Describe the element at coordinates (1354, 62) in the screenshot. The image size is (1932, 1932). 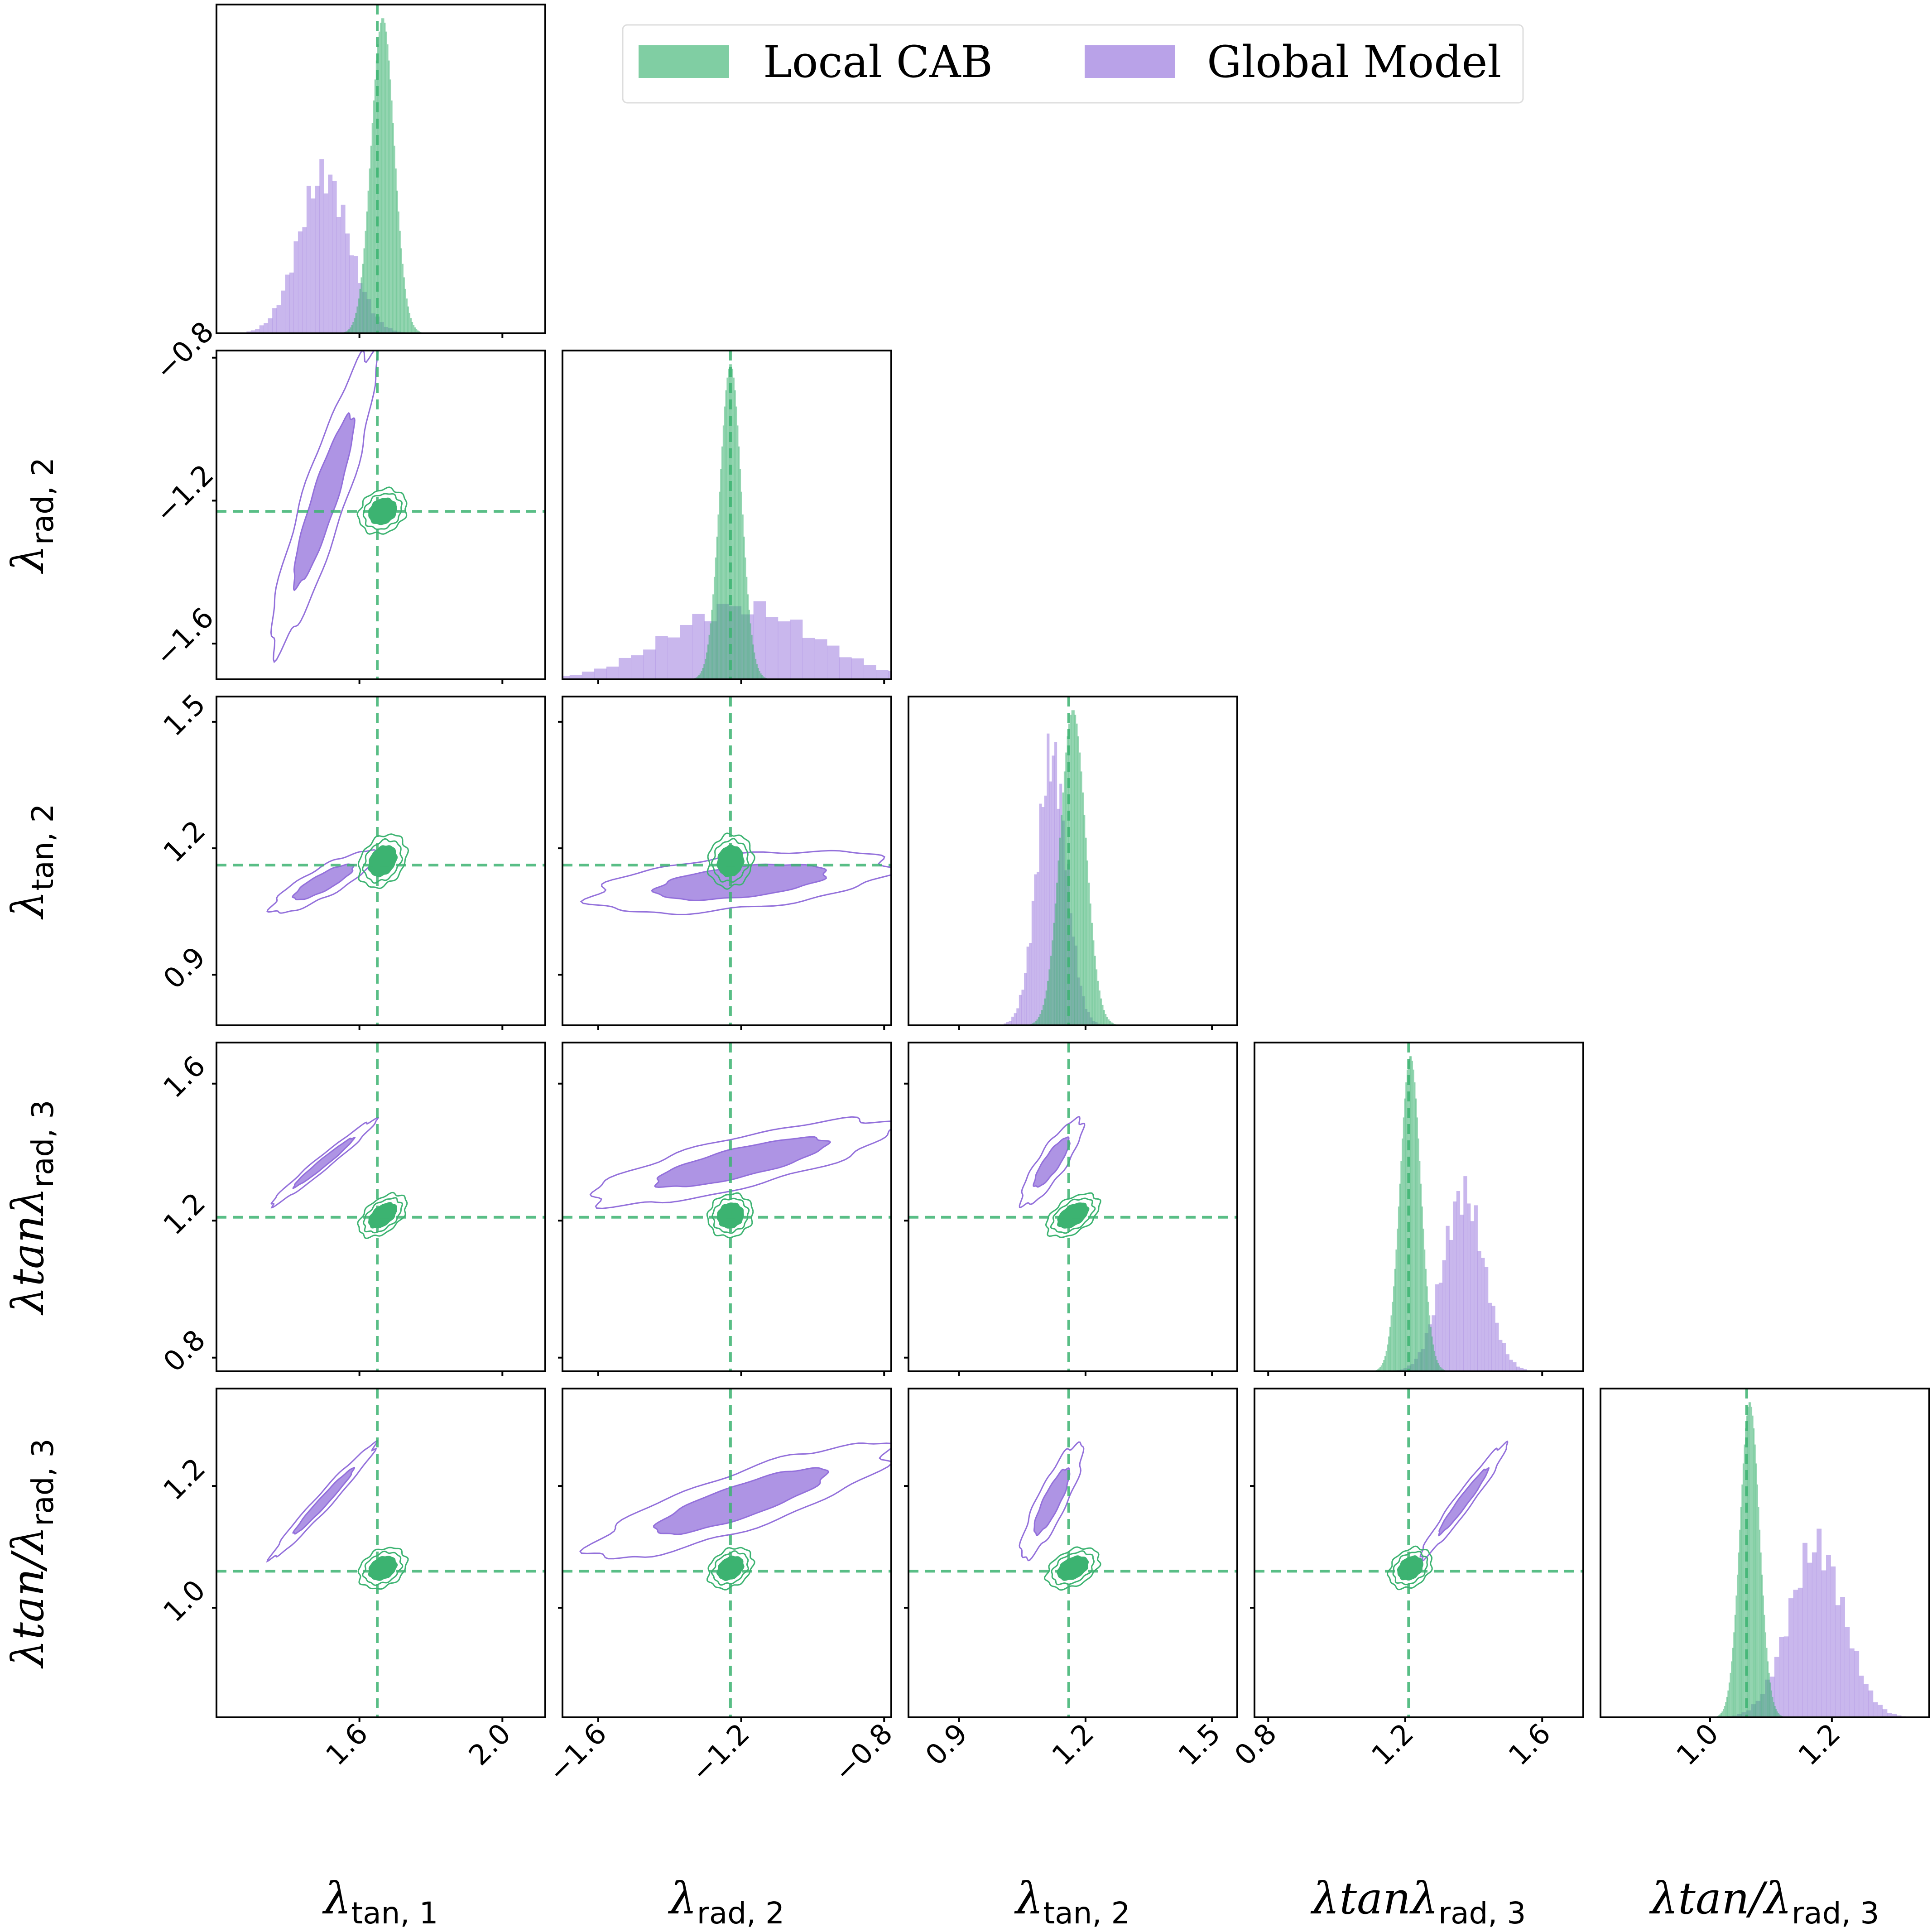
I see `legend-label-global: Global Model` at that location.